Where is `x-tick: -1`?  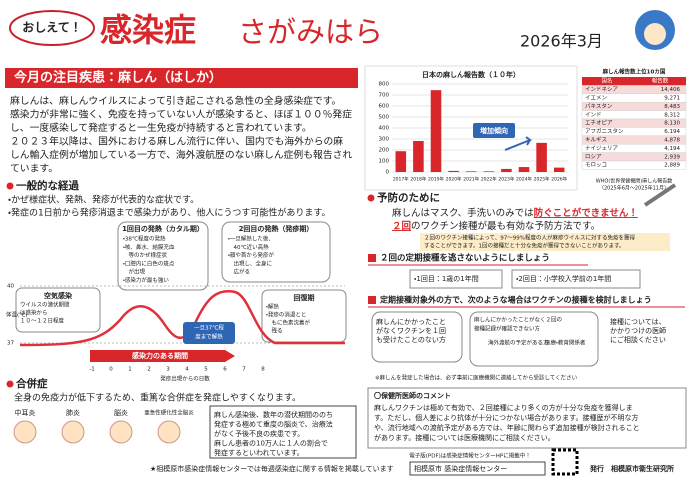 x-tick: -1 is located at coordinates (91, 370).